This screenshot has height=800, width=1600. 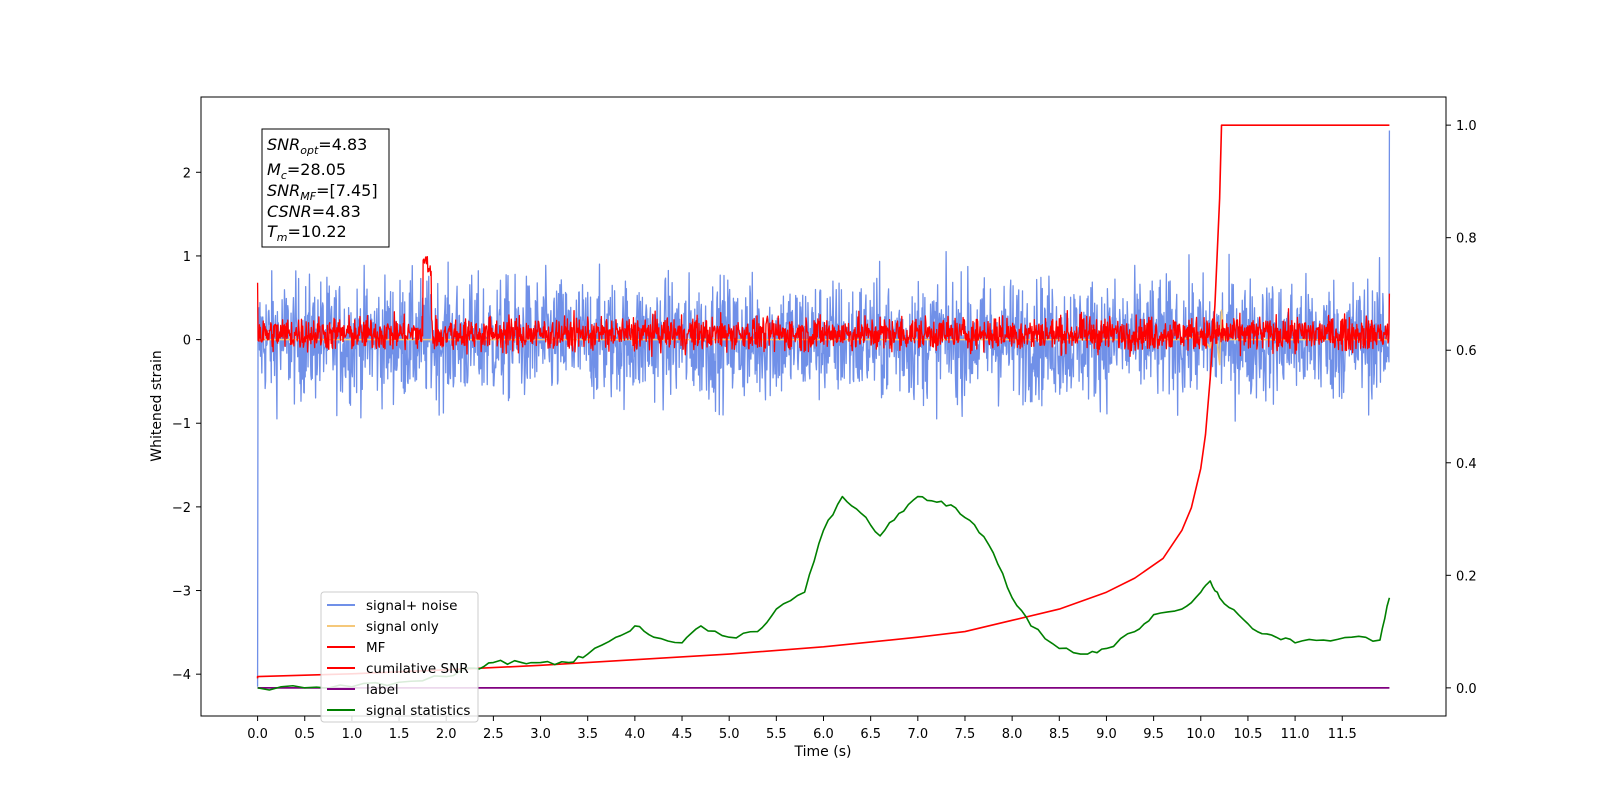 I want to click on y-left-tick-label: −2, so click(x=181, y=508).